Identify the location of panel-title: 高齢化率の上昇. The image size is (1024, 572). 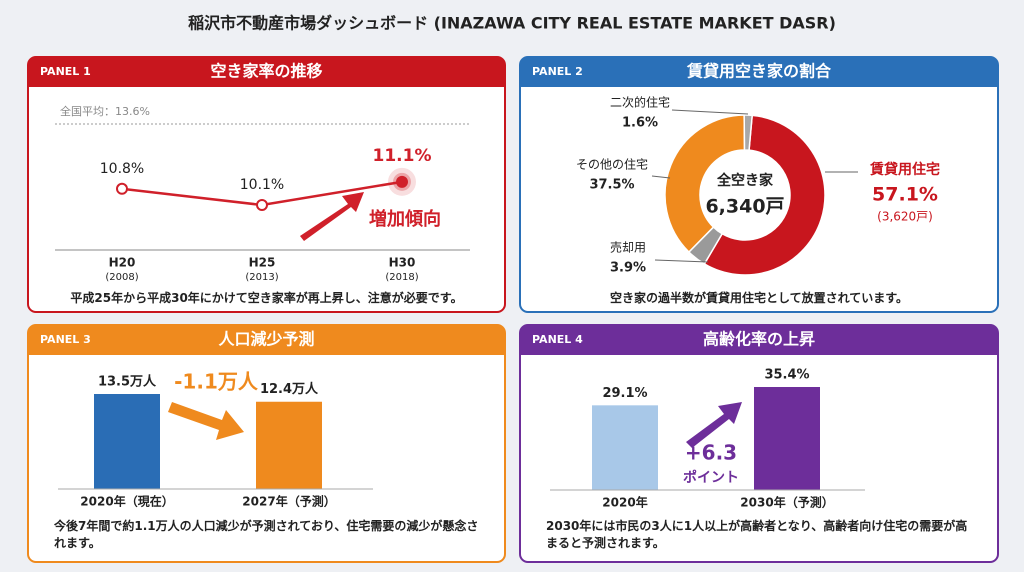
(759, 339).